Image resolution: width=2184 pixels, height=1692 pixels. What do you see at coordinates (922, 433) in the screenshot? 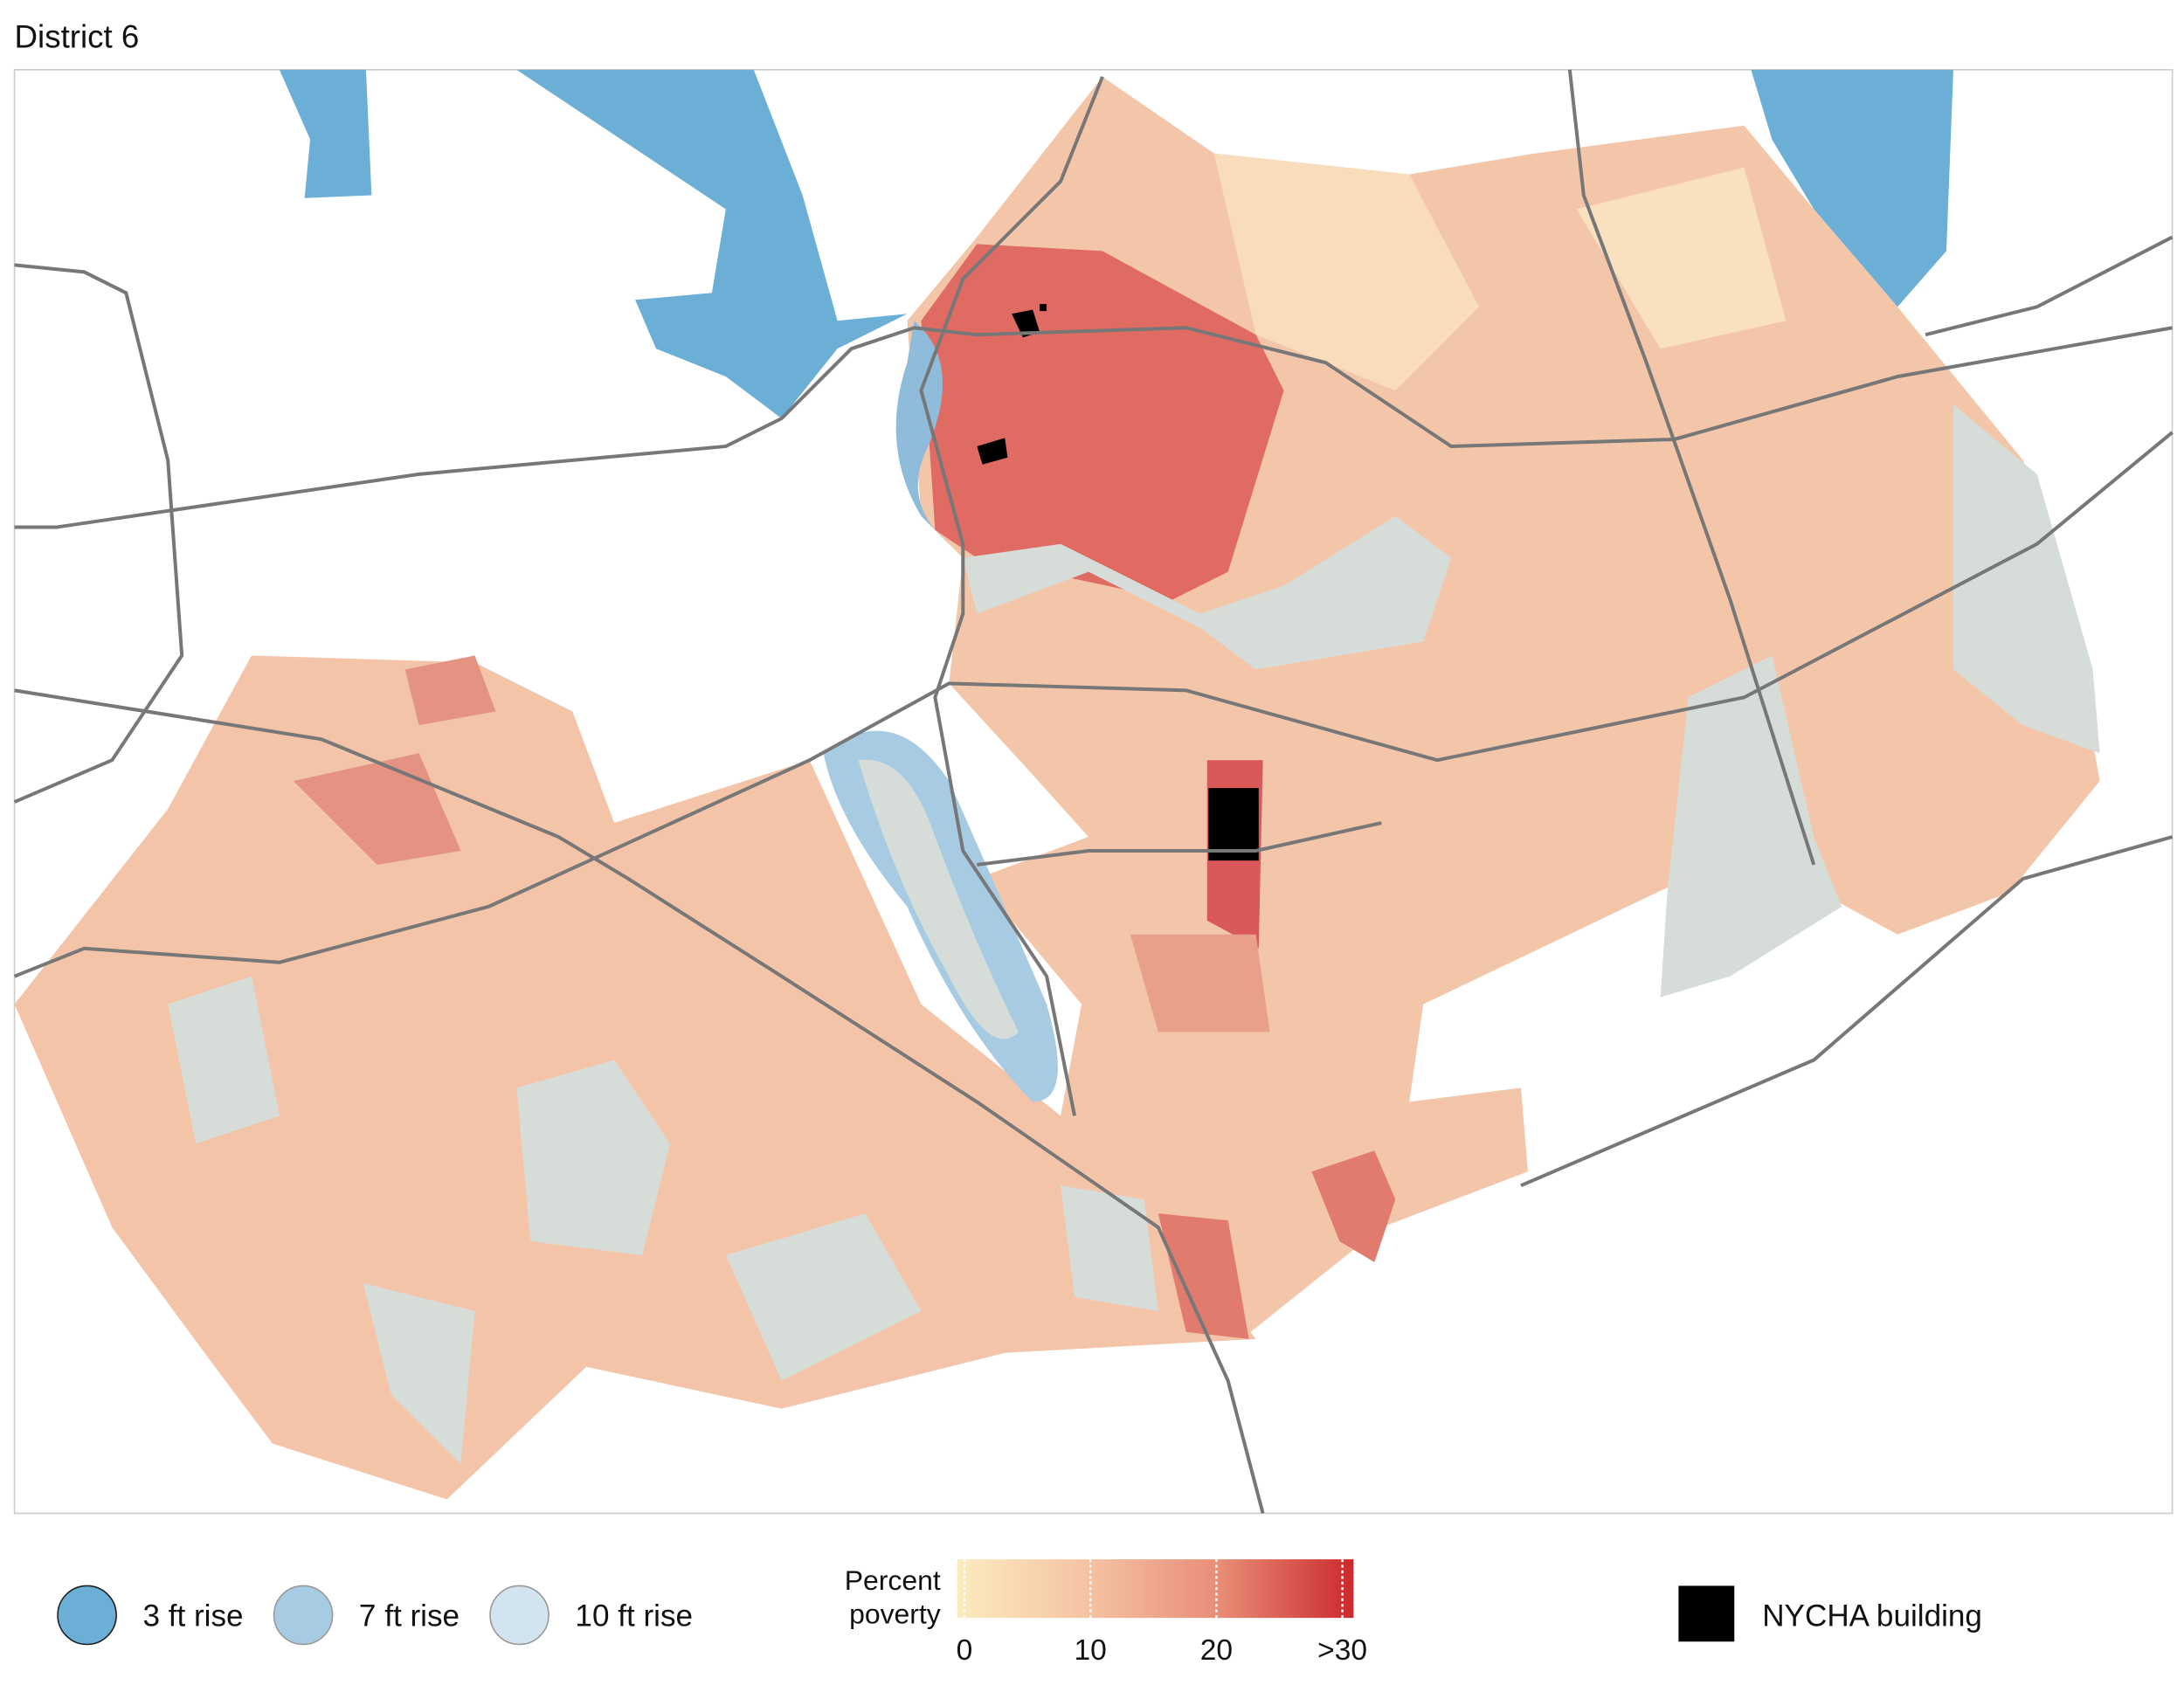
I see `flood-zone` at bounding box center [922, 433].